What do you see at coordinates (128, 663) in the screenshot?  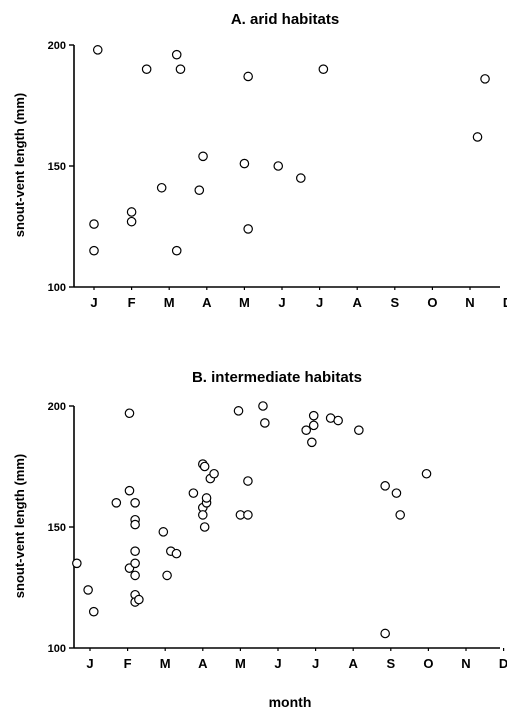 I see `panel-b-month-label: F` at bounding box center [128, 663].